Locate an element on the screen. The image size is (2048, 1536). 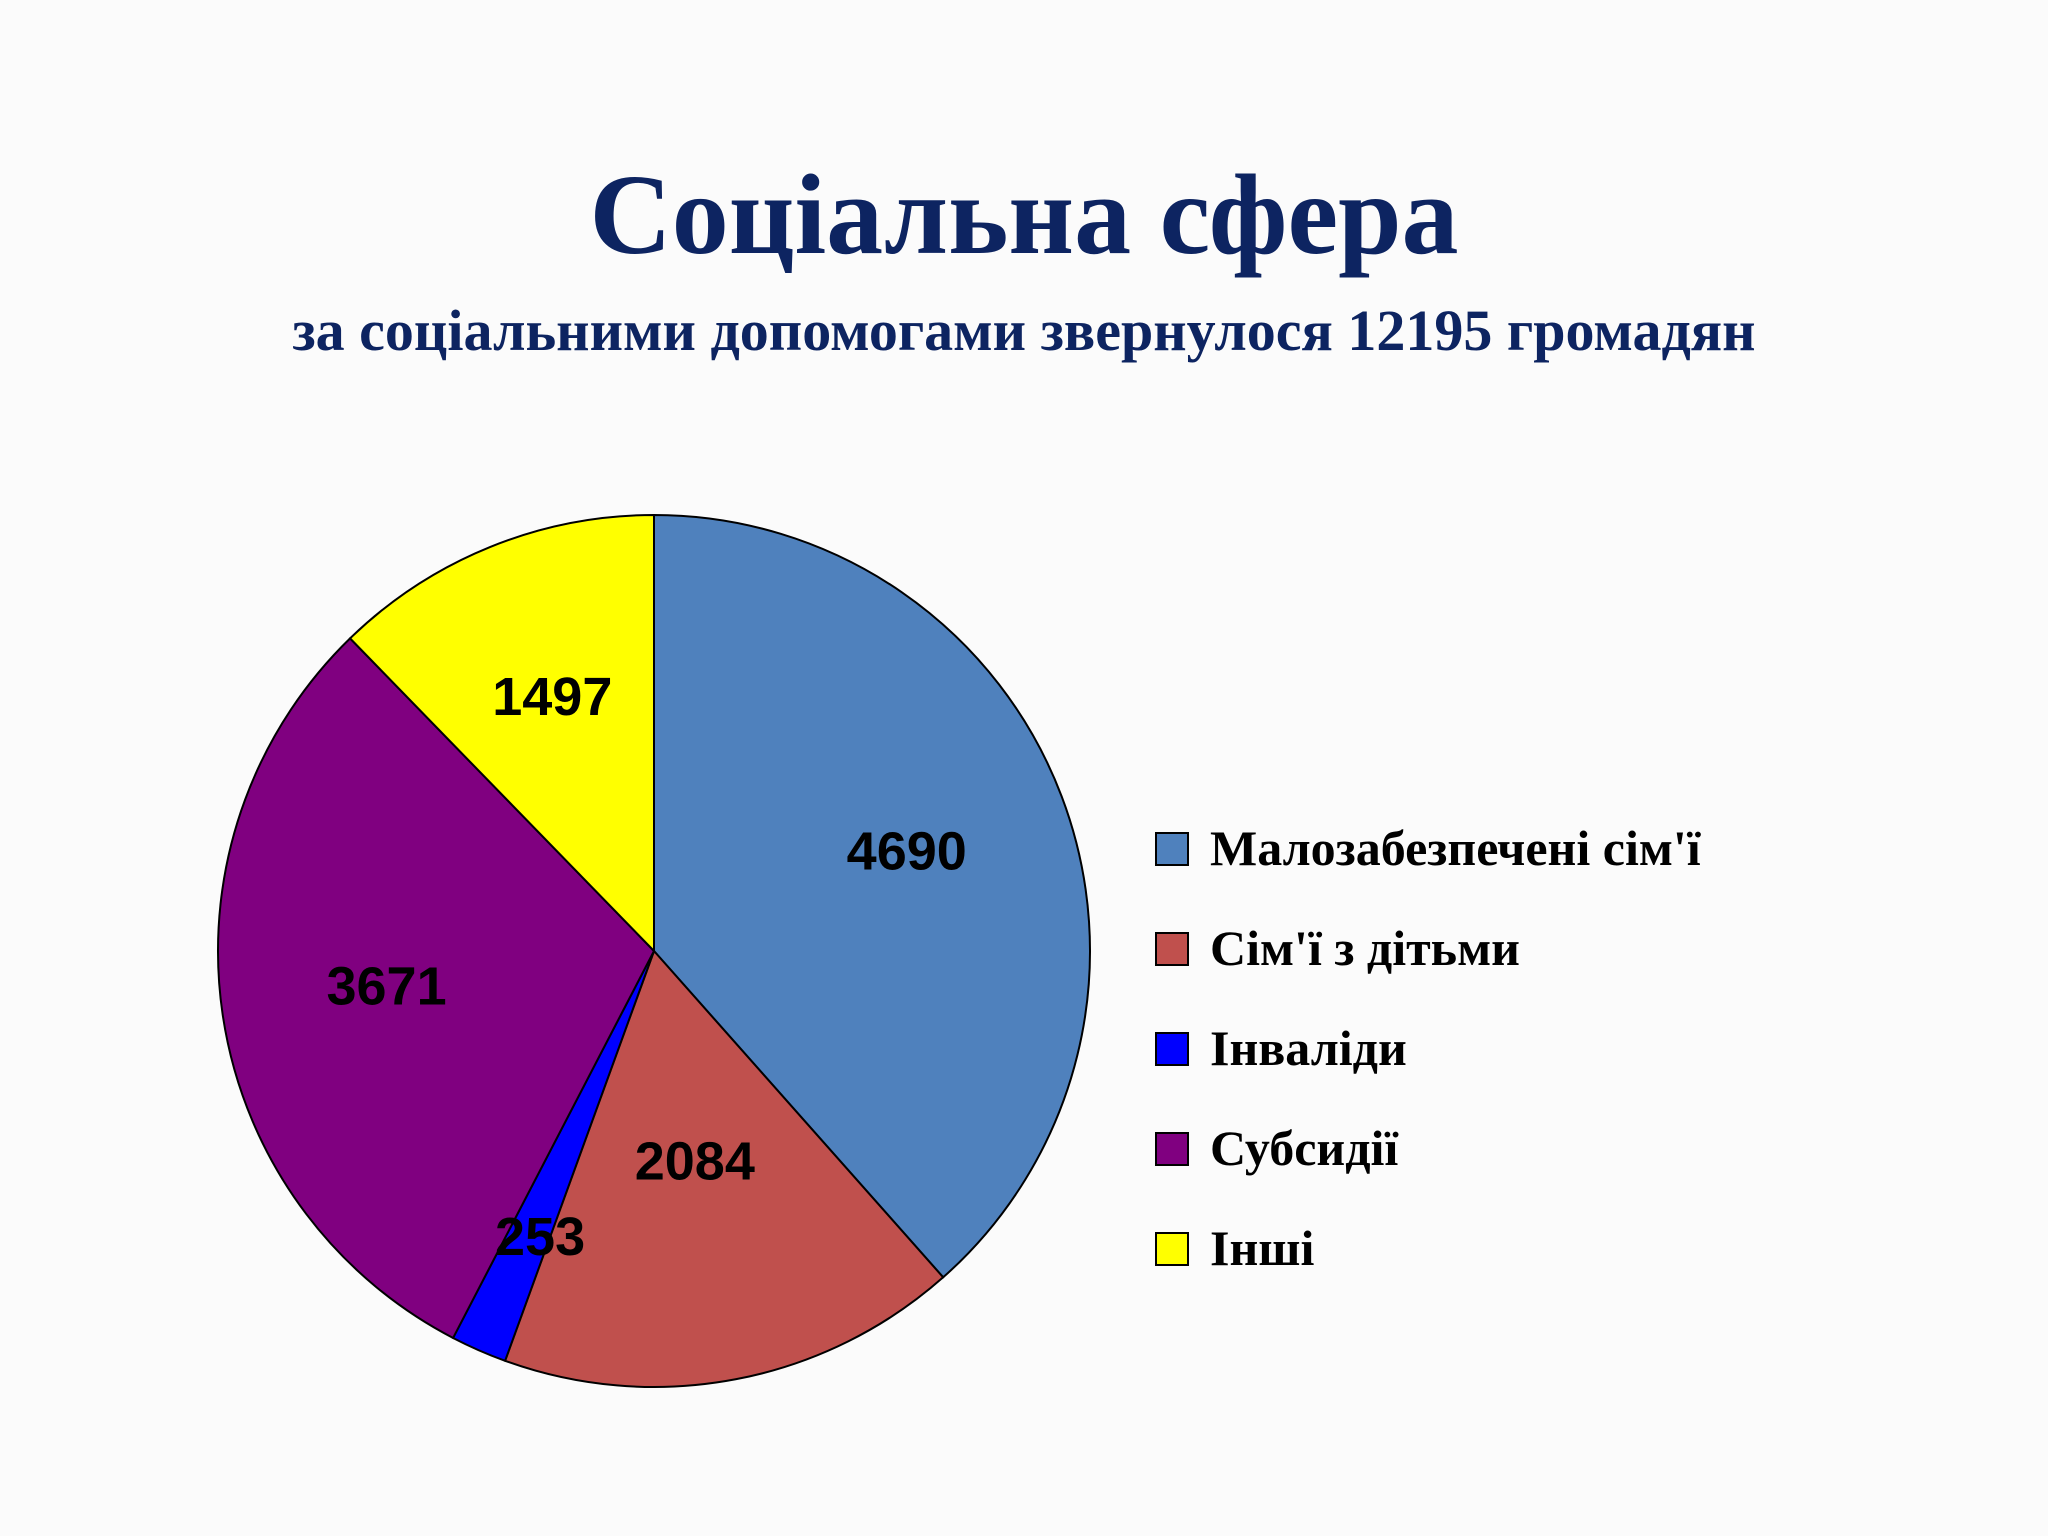
slide-title: Соціальна сфера is located at coordinates (1024, 214).